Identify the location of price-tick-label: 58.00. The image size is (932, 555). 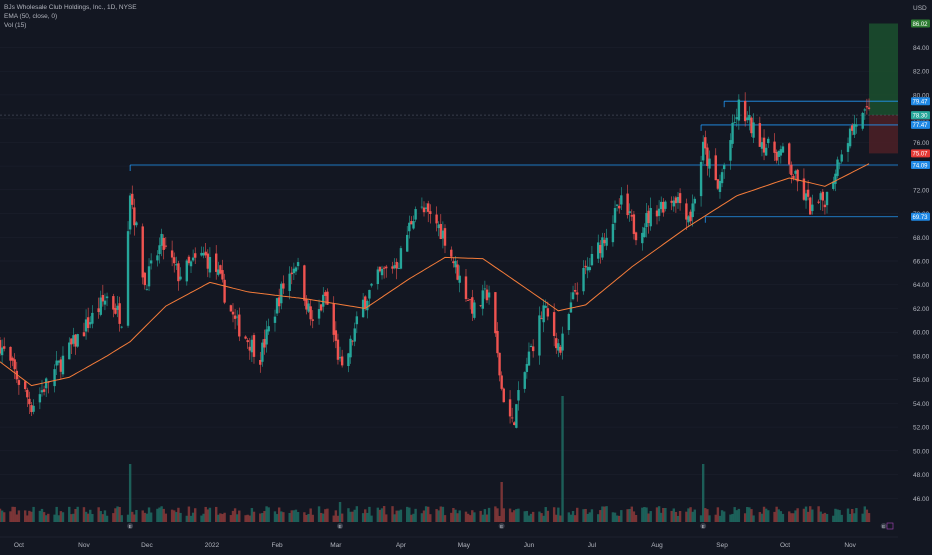
(921, 356).